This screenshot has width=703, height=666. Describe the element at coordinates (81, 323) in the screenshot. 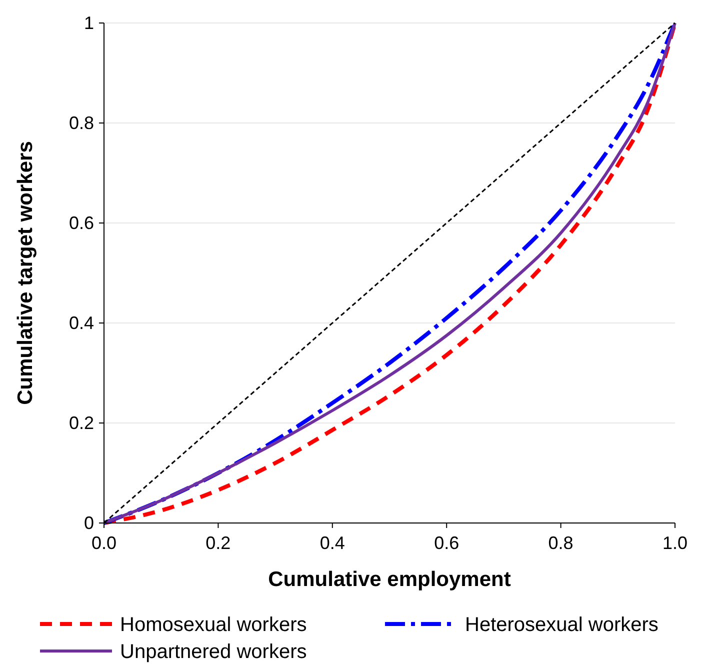

I see `y-tick-label: 0.4` at that location.